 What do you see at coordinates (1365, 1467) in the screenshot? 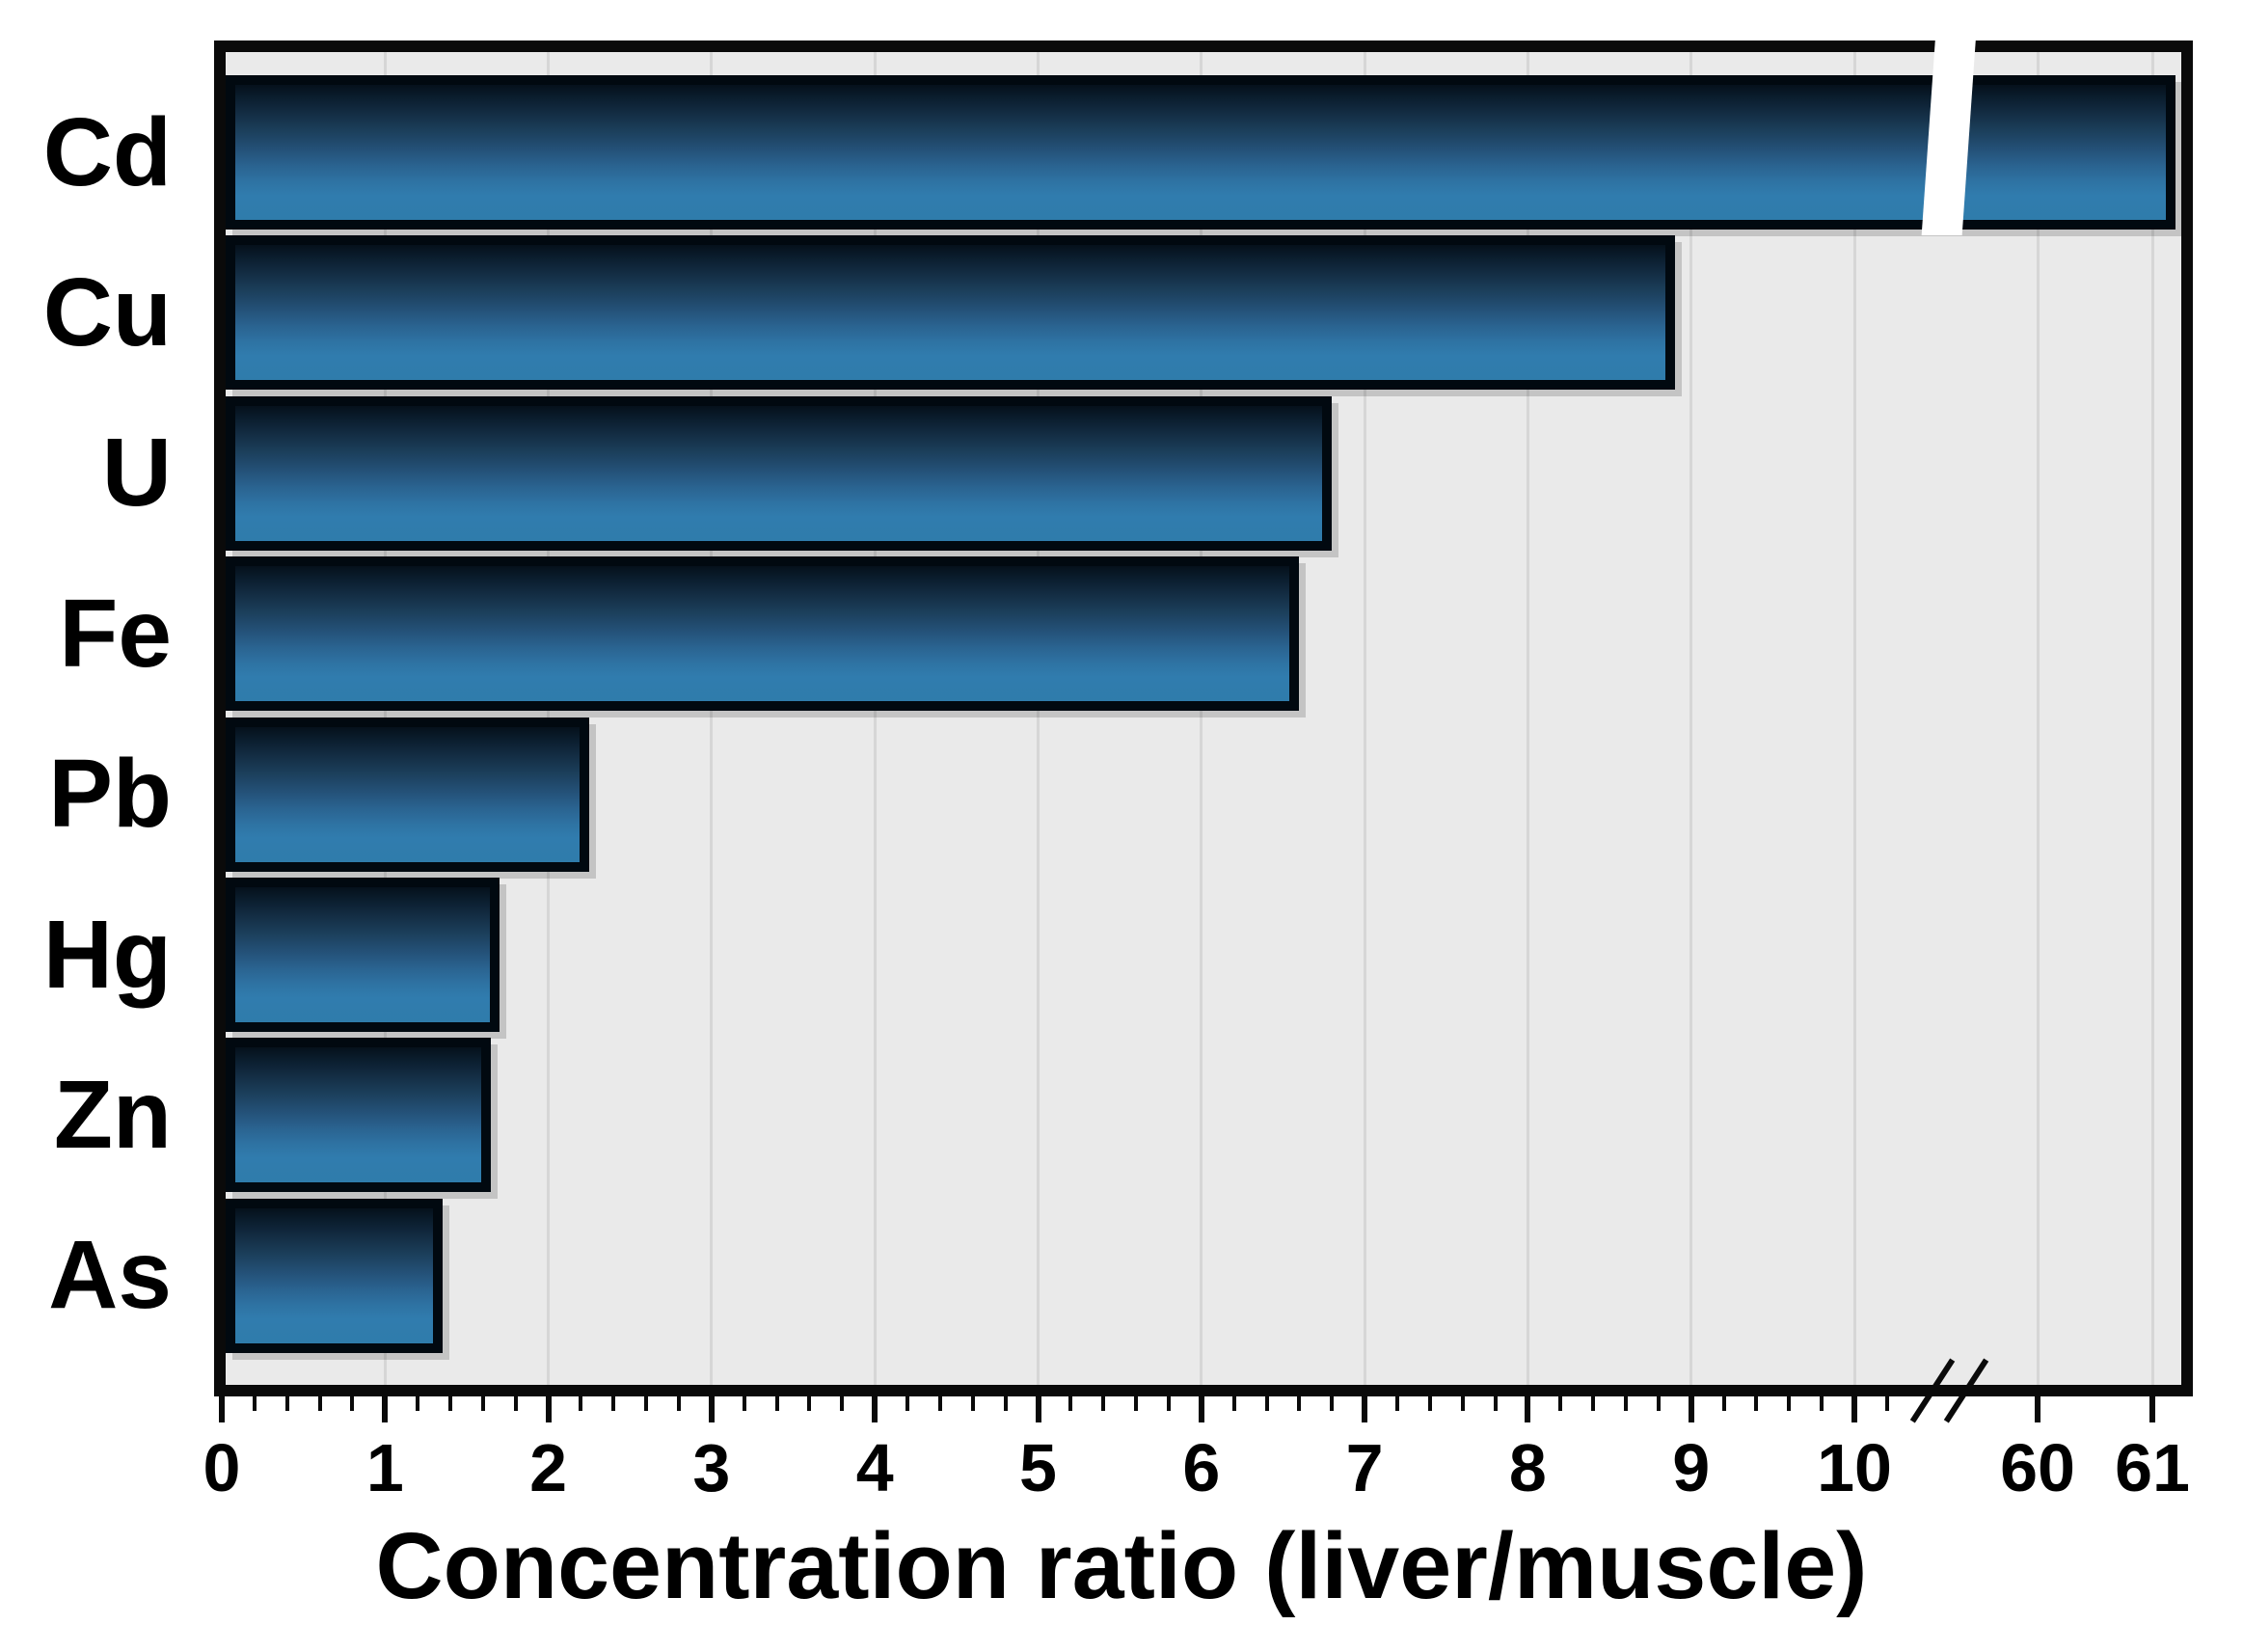
I see `x-tick-label: 7` at bounding box center [1365, 1467].